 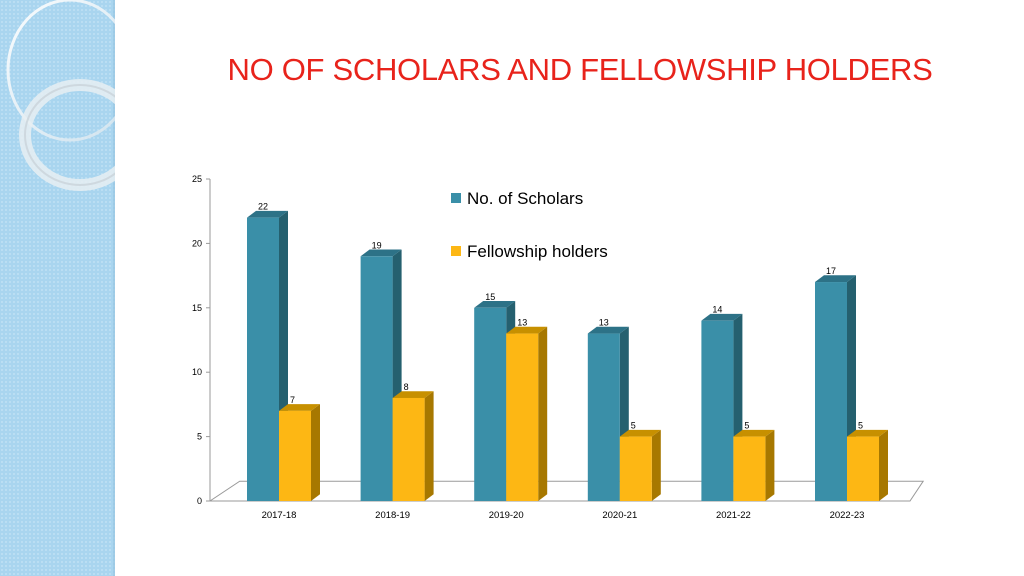 What do you see at coordinates (197, 308) in the screenshot?
I see `y-tick-label: 15` at bounding box center [197, 308].